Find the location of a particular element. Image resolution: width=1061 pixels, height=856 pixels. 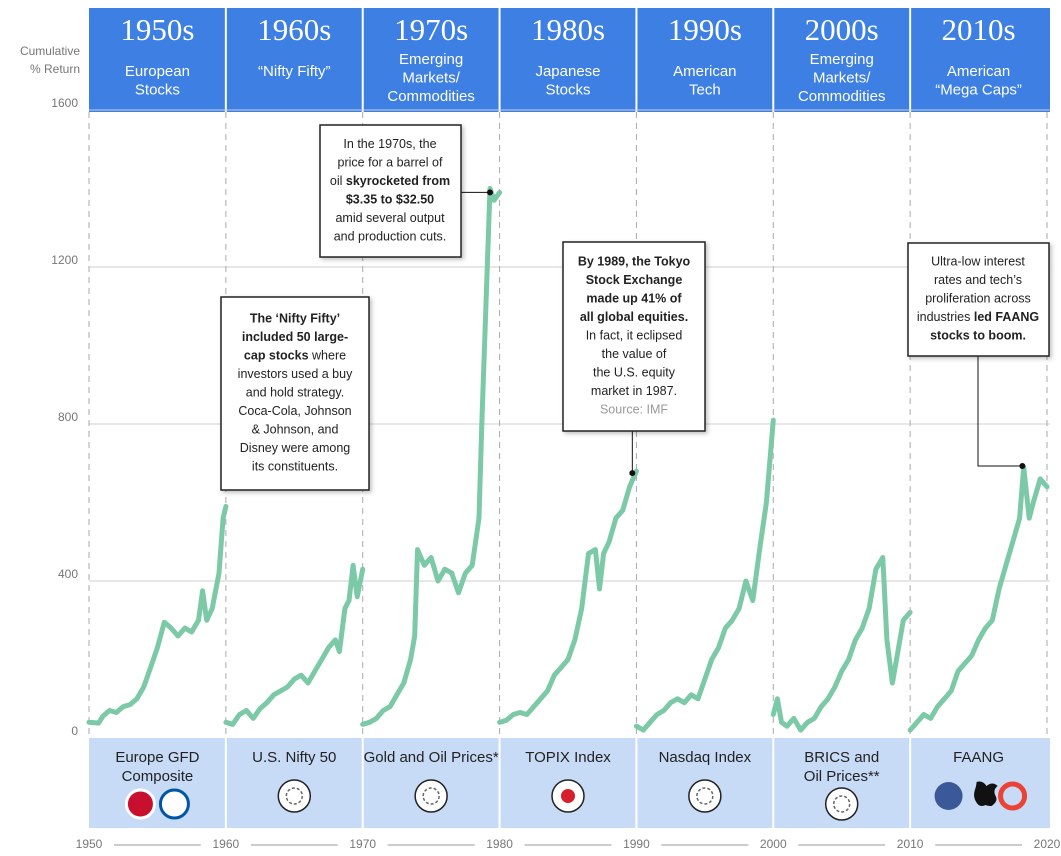

x-tick-label: 2010 is located at coordinates (910, 844).